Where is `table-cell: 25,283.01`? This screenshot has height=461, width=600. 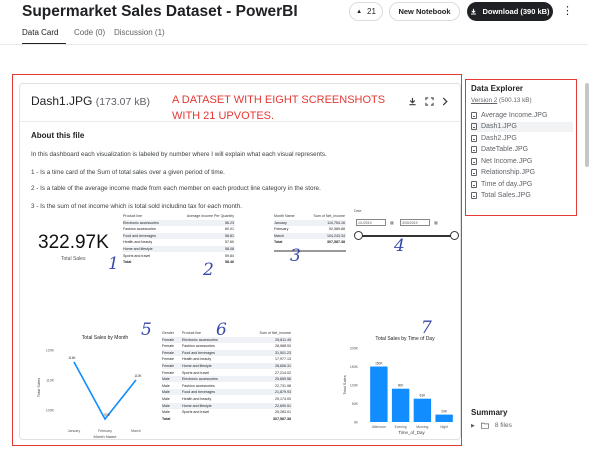 table-cell: 25,283.01 is located at coordinates (283, 412).